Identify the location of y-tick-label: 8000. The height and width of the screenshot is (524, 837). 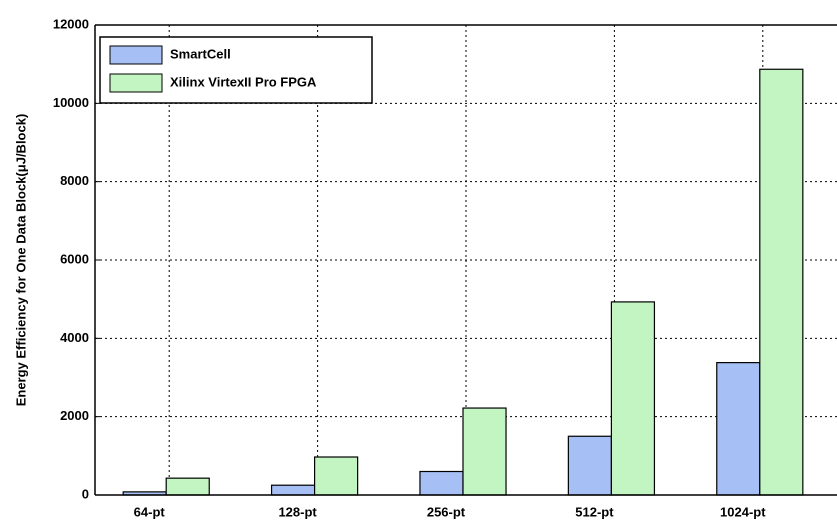
(74, 180).